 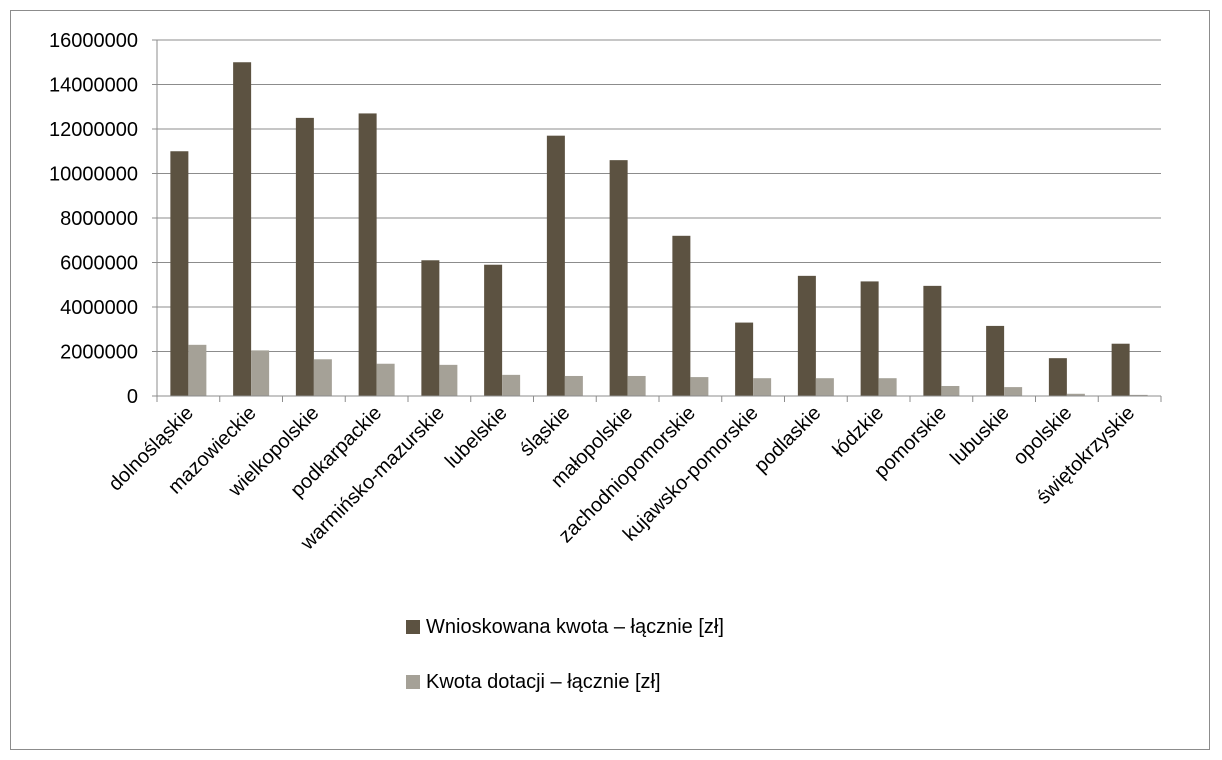 What do you see at coordinates (979, 435) in the screenshot?
I see `x-category-label: lubuskie` at bounding box center [979, 435].